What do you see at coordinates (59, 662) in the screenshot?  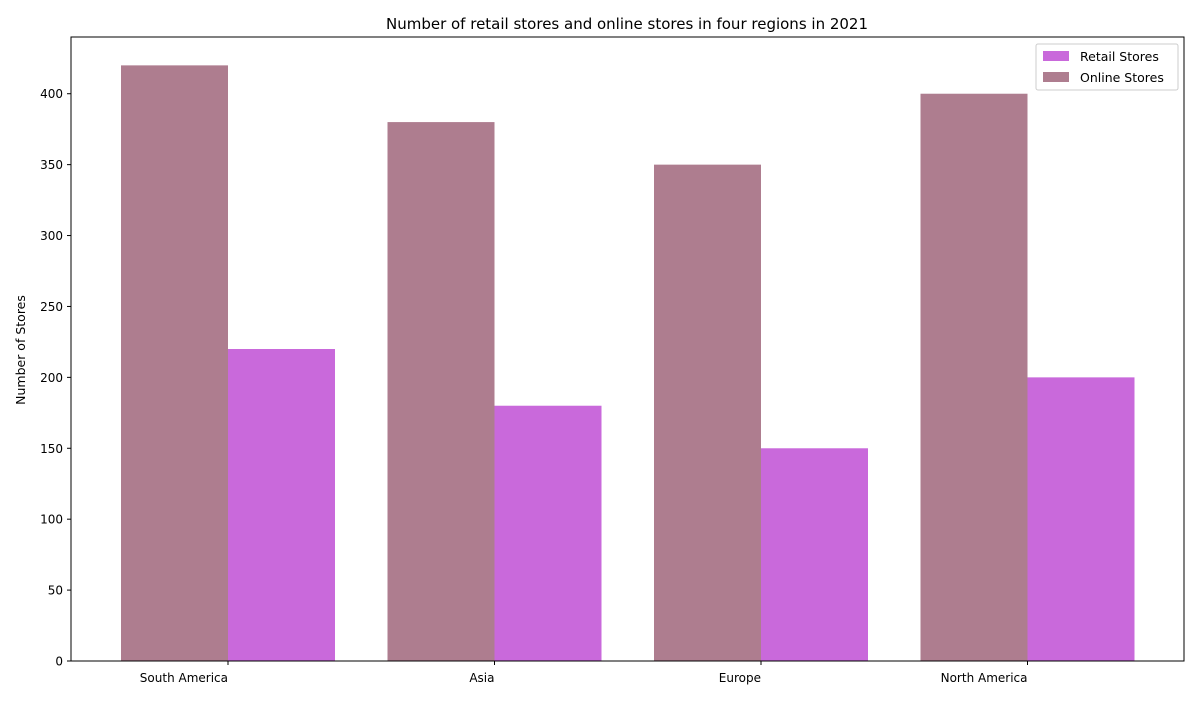 I see `y-tick-label-0: 0` at bounding box center [59, 662].